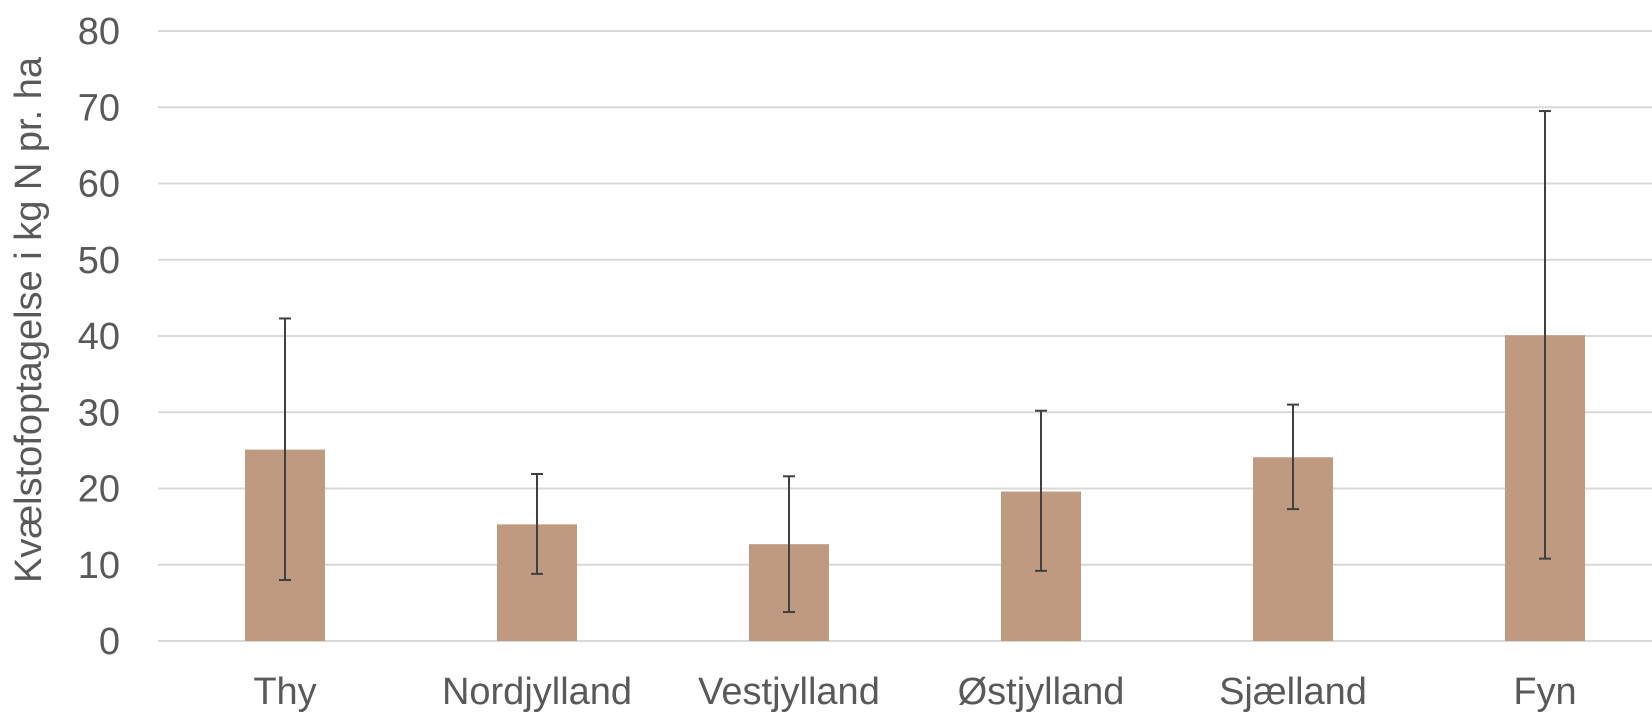 This screenshot has height=718, width=1652. I want to click on y-tick-label: 80, so click(99, 32).